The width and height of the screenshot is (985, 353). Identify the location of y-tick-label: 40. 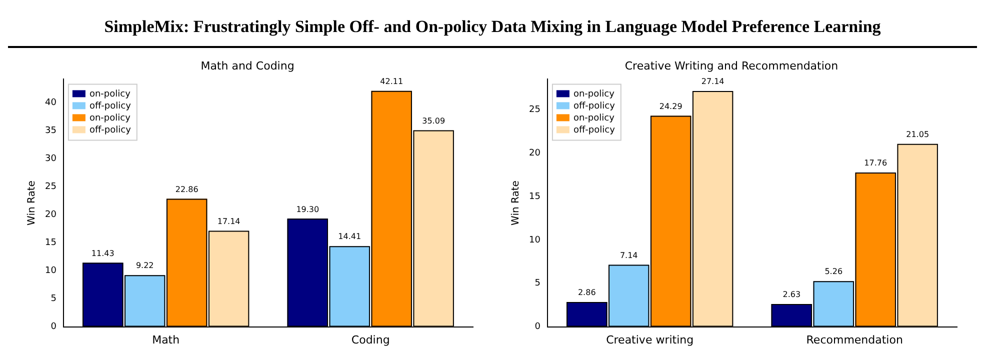
(50, 103).